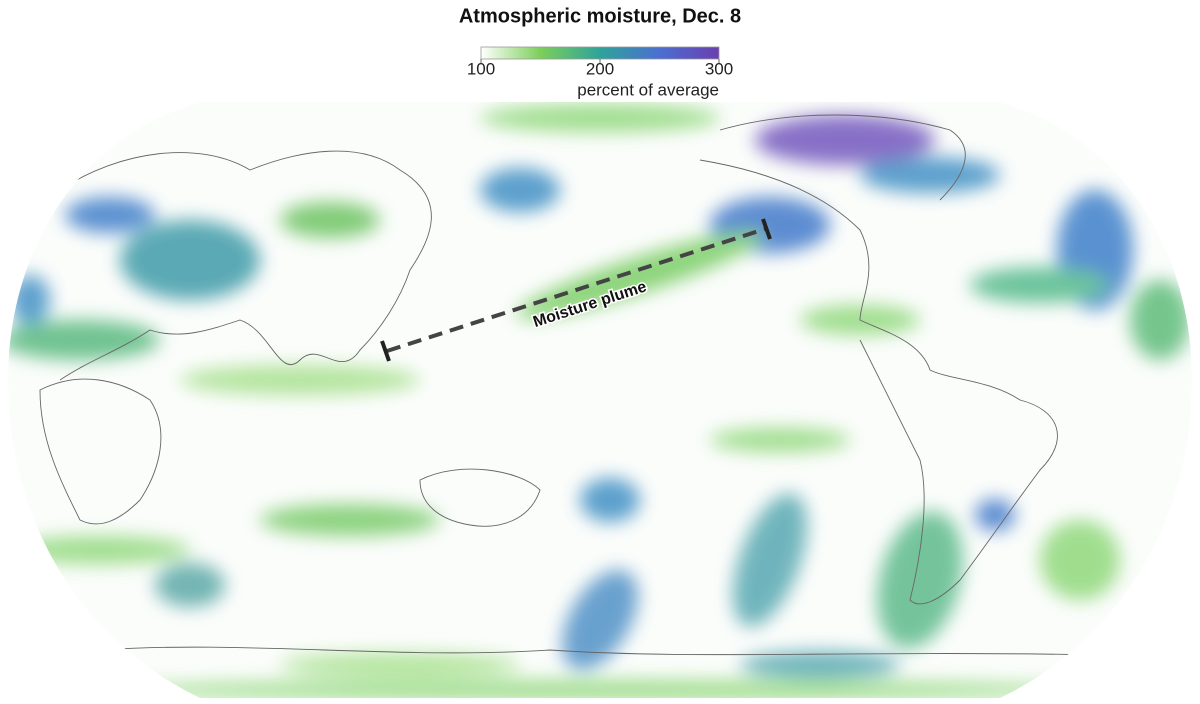 The width and height of the screenshot is (1200, 704). What do you see at coordinates (577, 289) in the screenshot?
I see `plume-line` at bounding box center [577, 289].